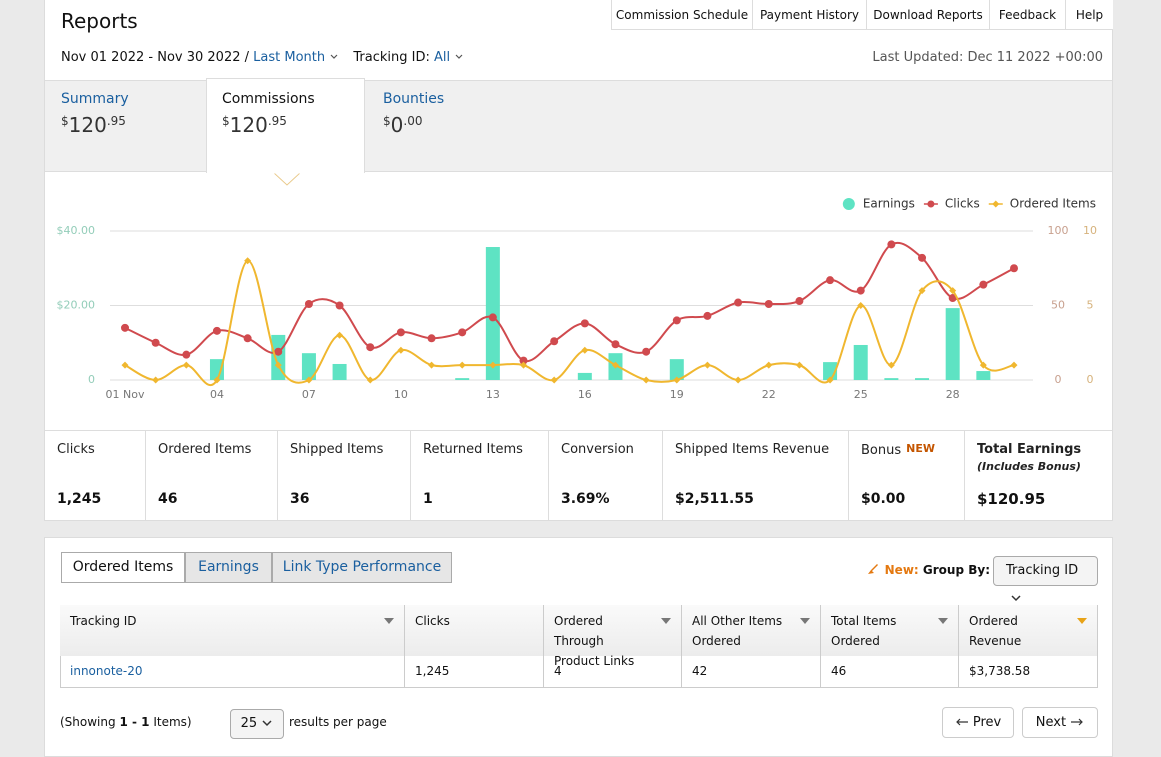 This screenshot has width=1161, height=757. I want to click on prev-button: Prev, so click(978, 722).